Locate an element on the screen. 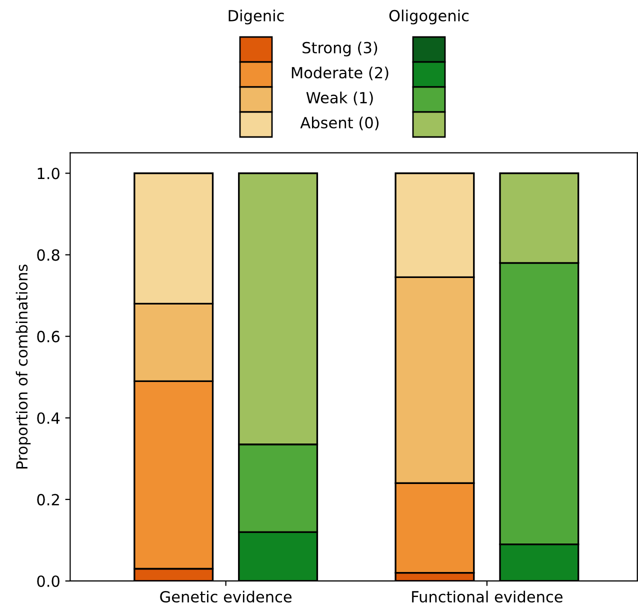  legend-label: Weak (1) is located at coordinates (339, 99).